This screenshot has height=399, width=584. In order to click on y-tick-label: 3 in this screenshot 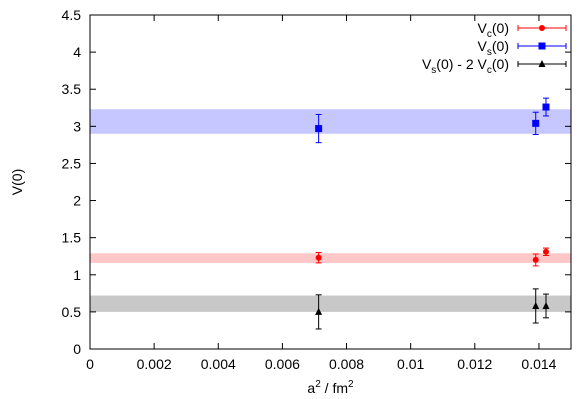, I will do `click(77, 126)`.